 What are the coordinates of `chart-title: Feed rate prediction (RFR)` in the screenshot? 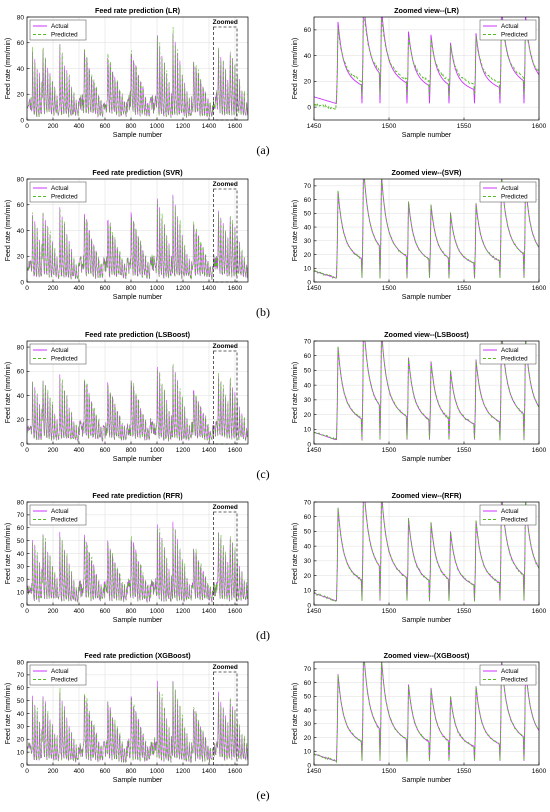 It's located at (137, 495).